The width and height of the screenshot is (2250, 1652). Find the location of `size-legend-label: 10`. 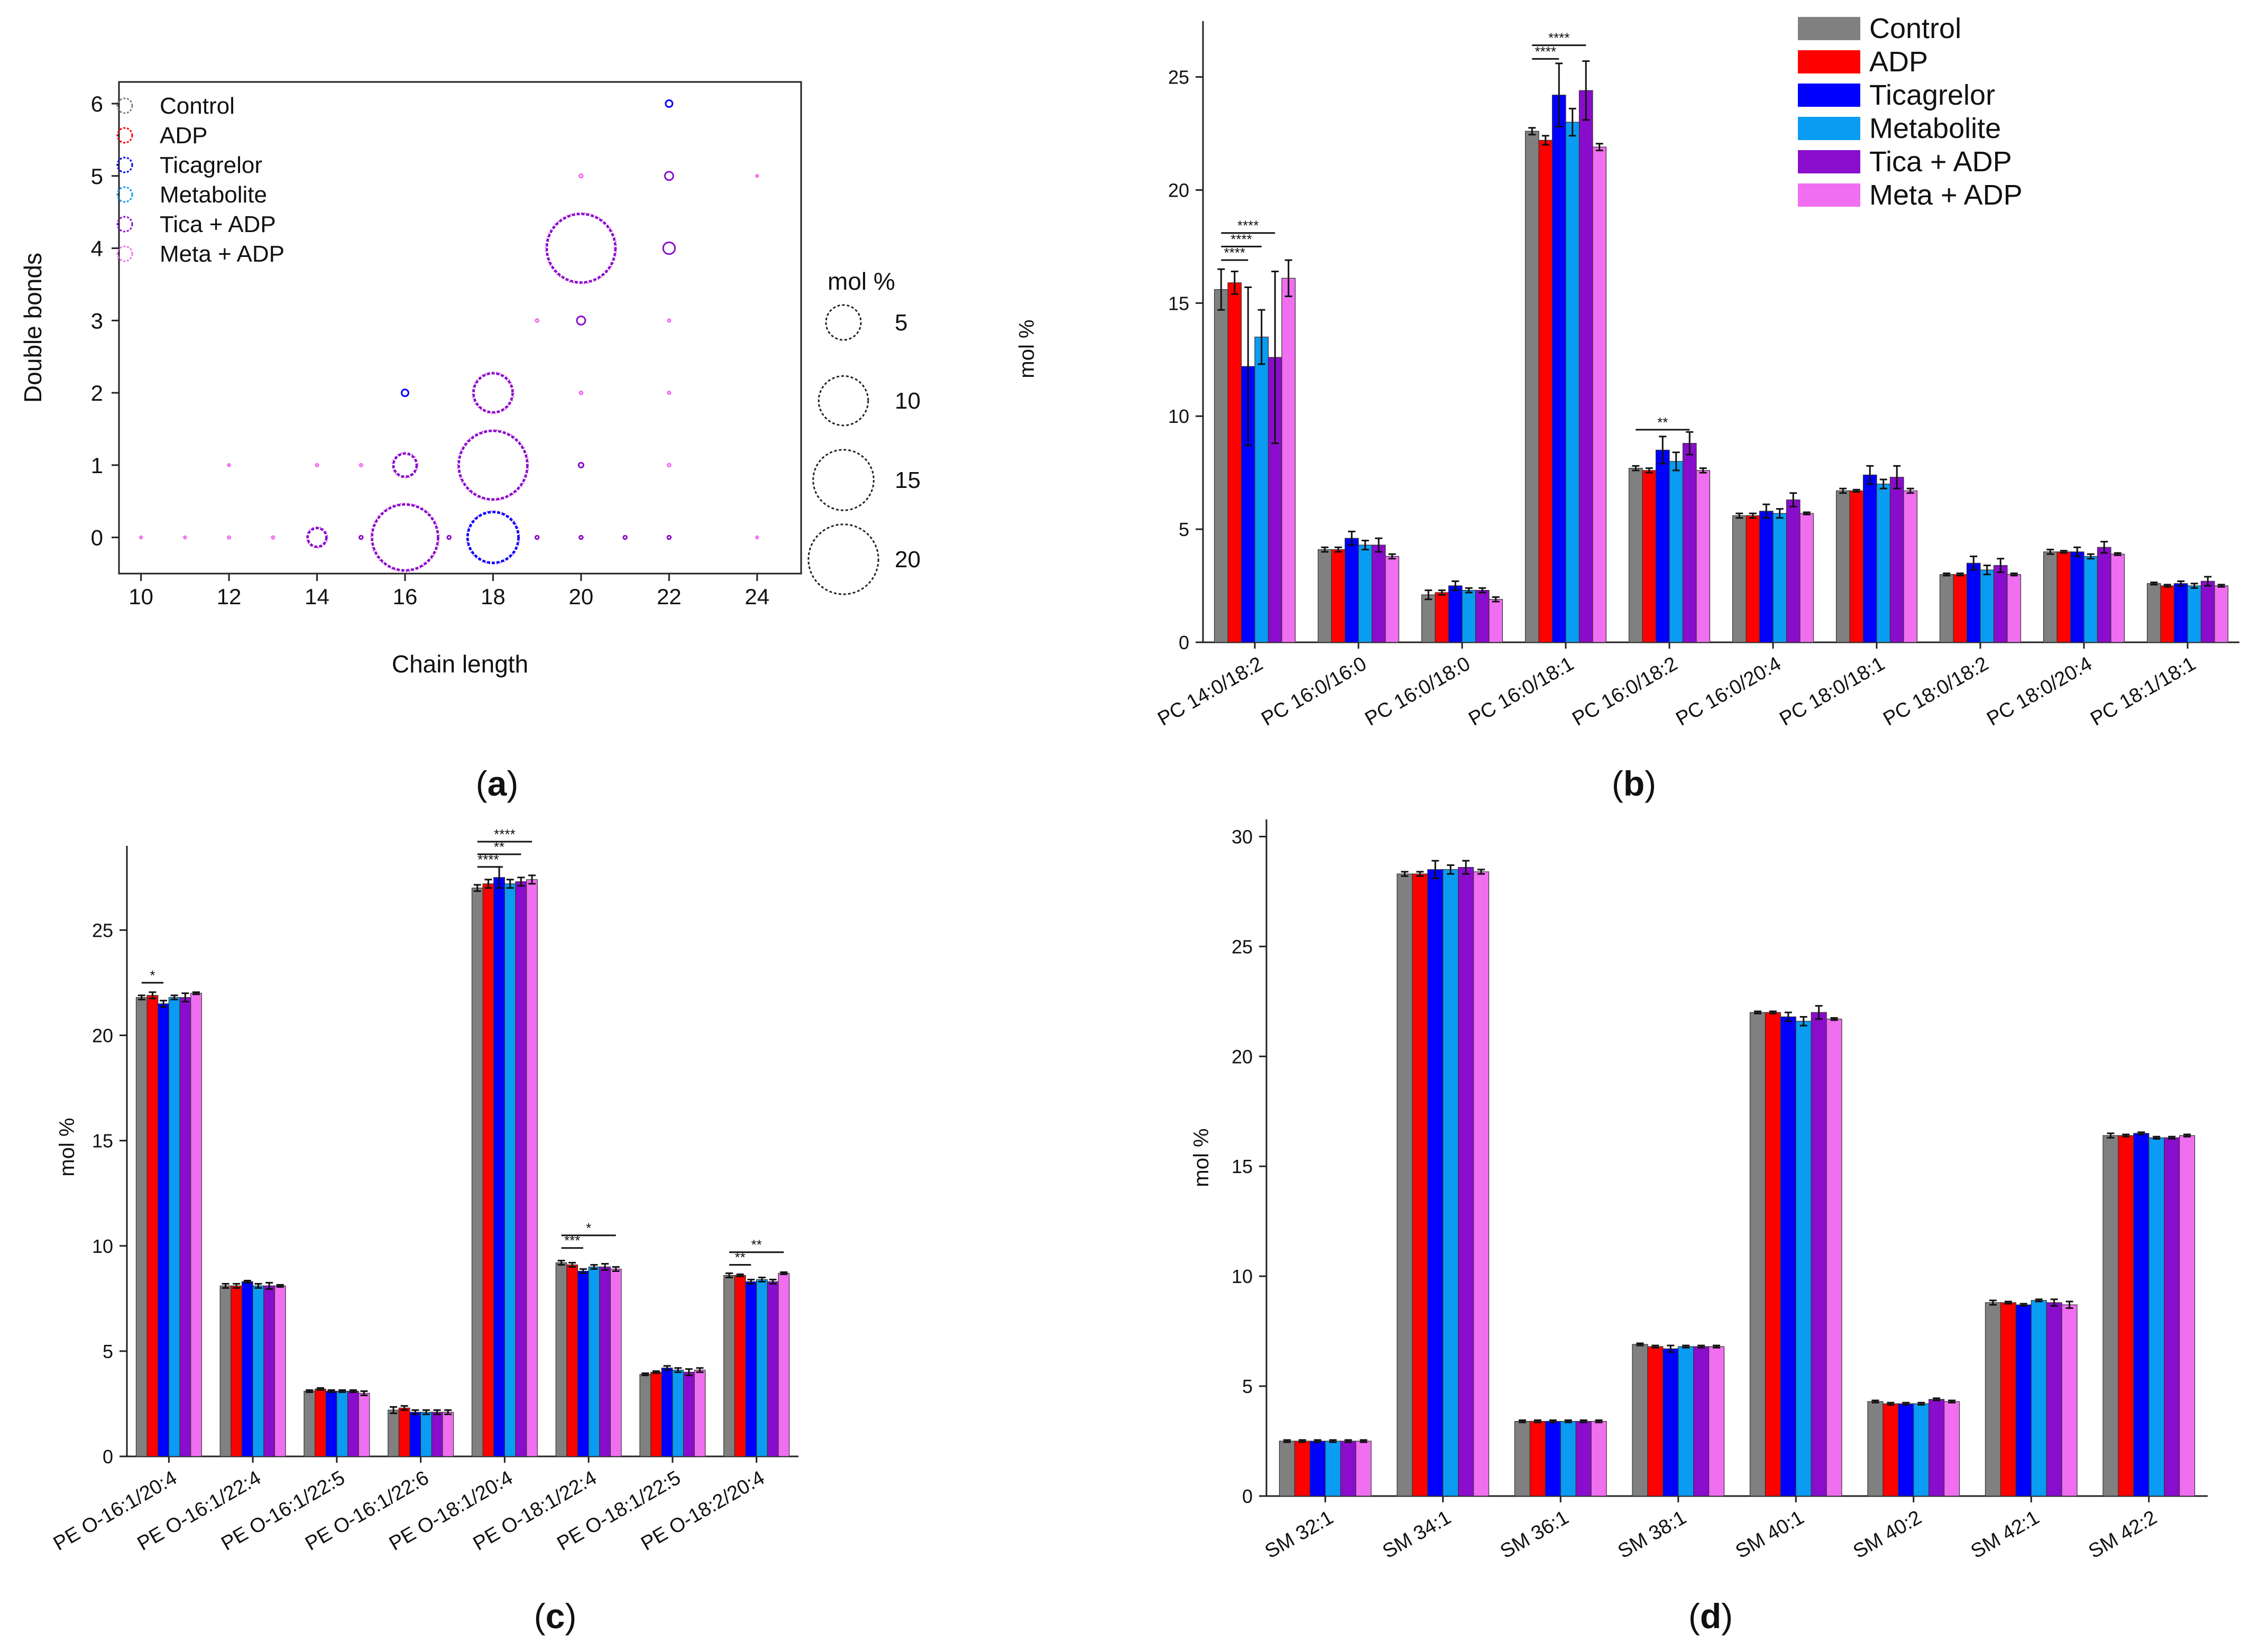

size-legend-label: 10 is located at coordinates (908, 401).